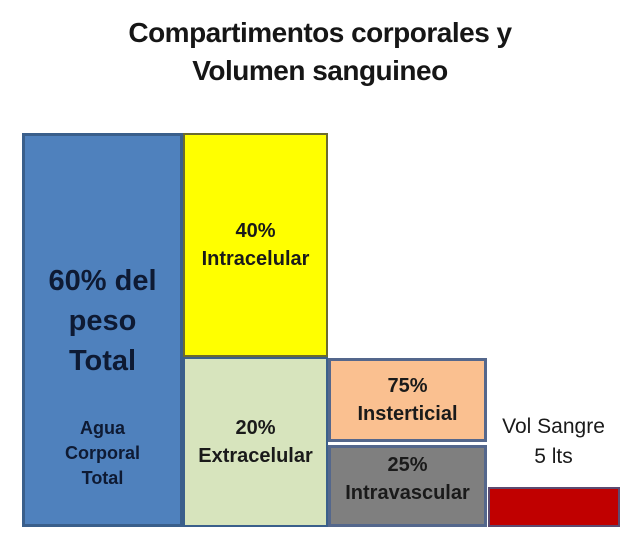 This screenshot has height=542, width=640. I want to click on total-body-water-headline: 60% del peso Total, so click(102, 321).